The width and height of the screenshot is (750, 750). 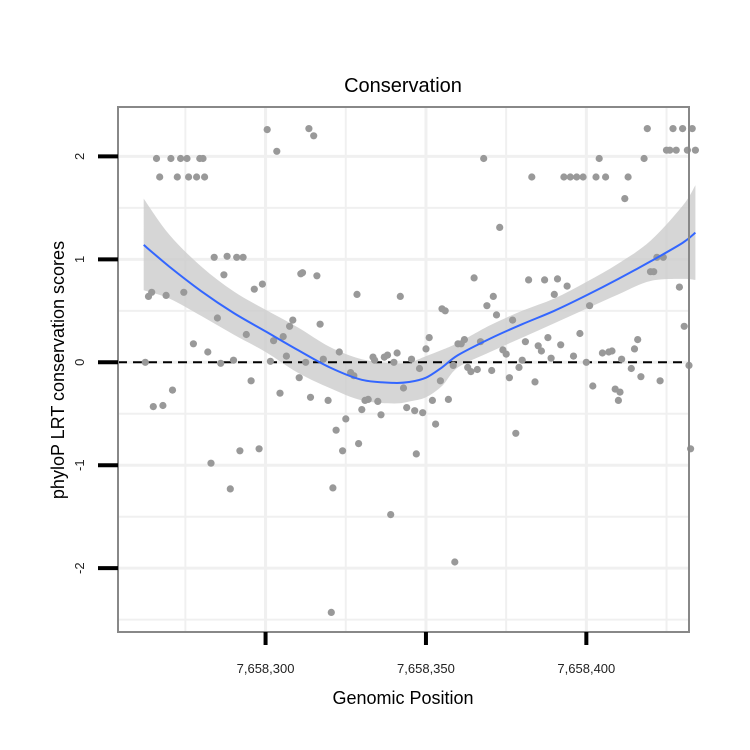 I want to click on y-tick-label: 2, so click(x=79, y=156).